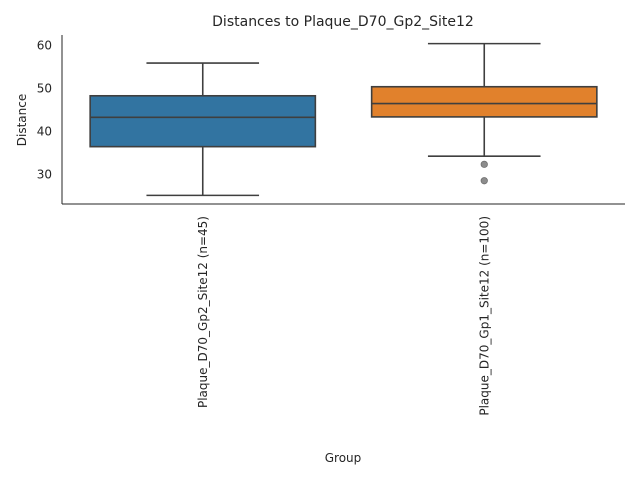  I want to click on y-tick-label: 60, so click(44, 45).